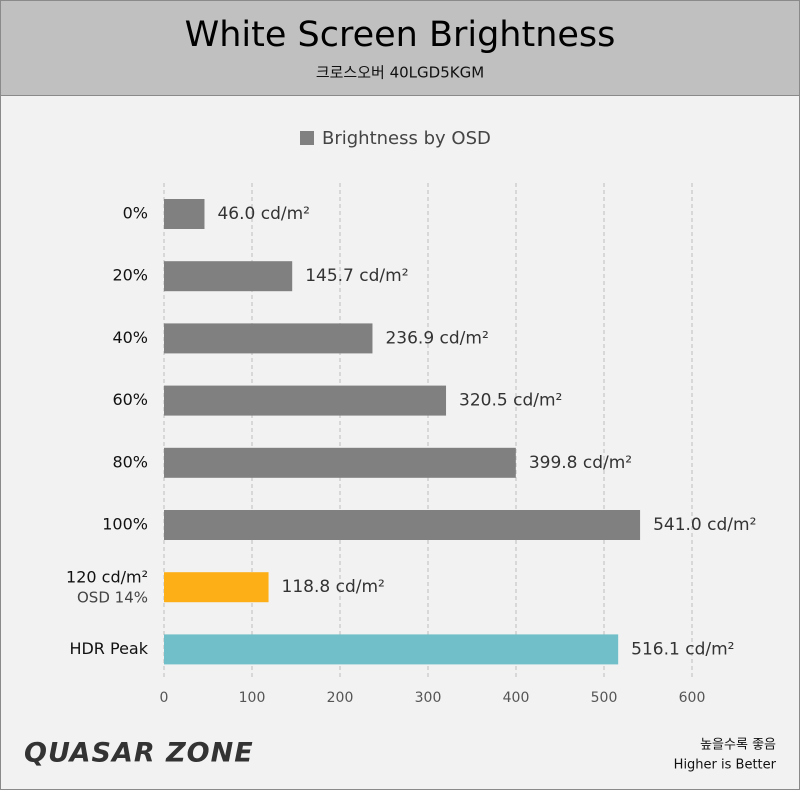 This screenshot has height=794, width=800. Describe the element at coordinates (340, 698) in the screenshot. I see `x-tick-label: 200` at that location.